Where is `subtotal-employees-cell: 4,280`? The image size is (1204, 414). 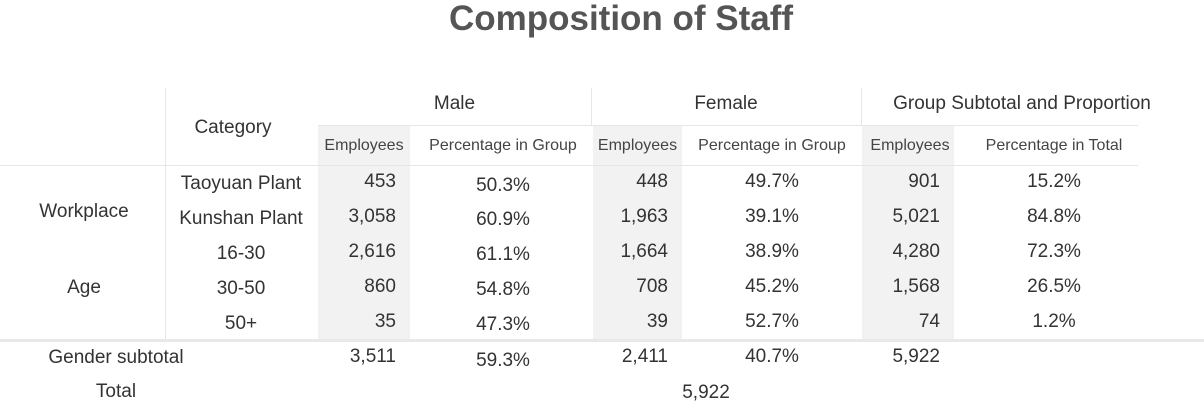 subtotal-employees-cell: 4,280 is located at coordinates (916, 251).